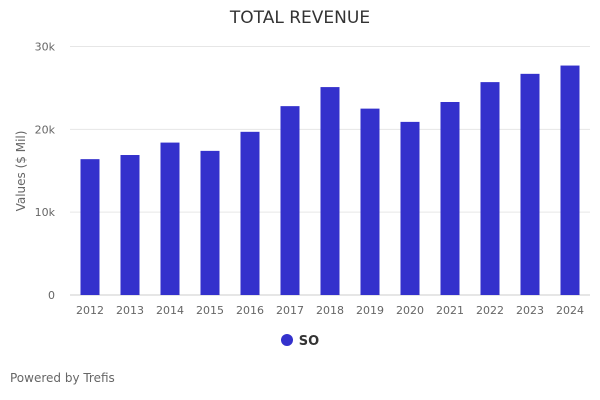 Image resolution: width=600 pixels, height=400 pixels. I want to click on y-axis-title: Values ($ Mil), so click(21, 171).